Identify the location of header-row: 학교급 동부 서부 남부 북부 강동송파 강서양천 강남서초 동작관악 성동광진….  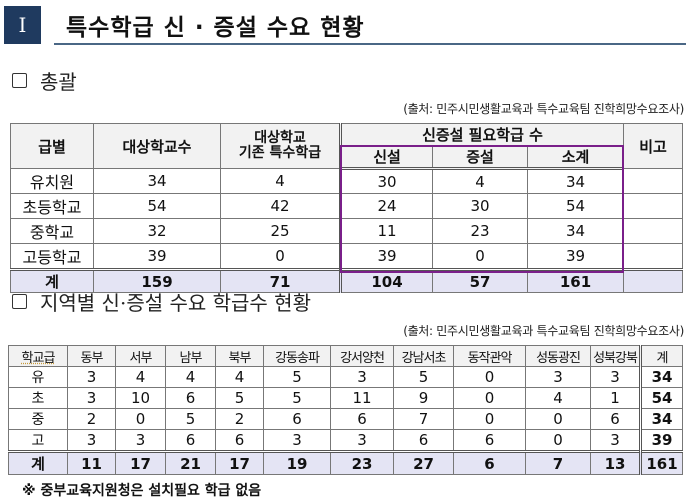
(345, 356).